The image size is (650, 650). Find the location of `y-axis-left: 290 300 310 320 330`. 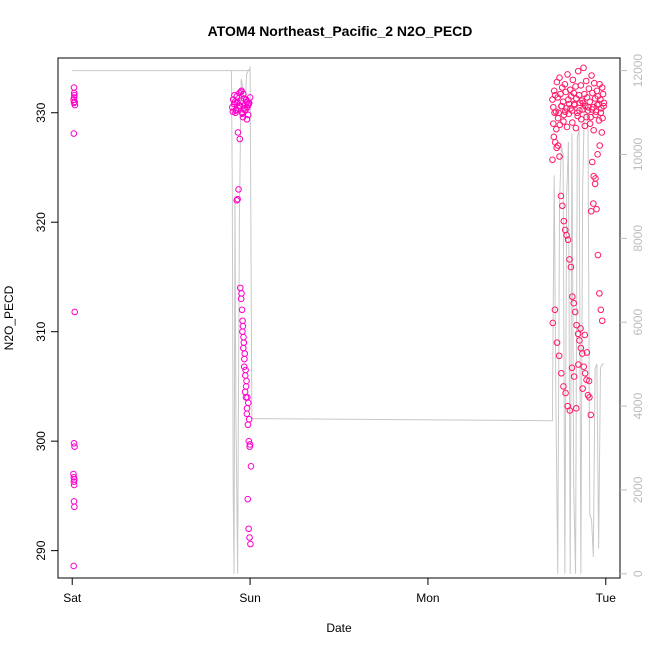

y-axis-left: 290 300 310 320 330 is located at coordinates (46, 331).